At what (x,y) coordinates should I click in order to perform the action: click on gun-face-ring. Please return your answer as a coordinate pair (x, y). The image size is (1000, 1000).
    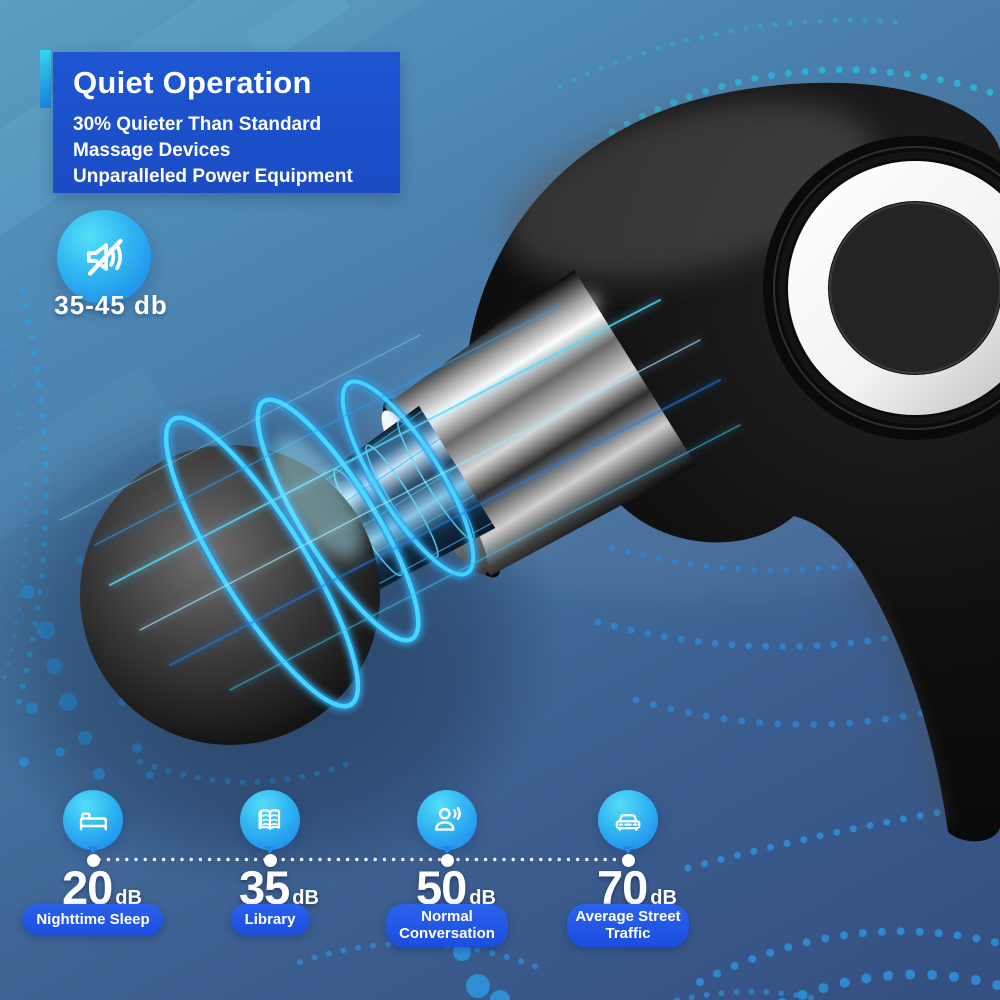
    Looking at the image, I should click on (881, 288).